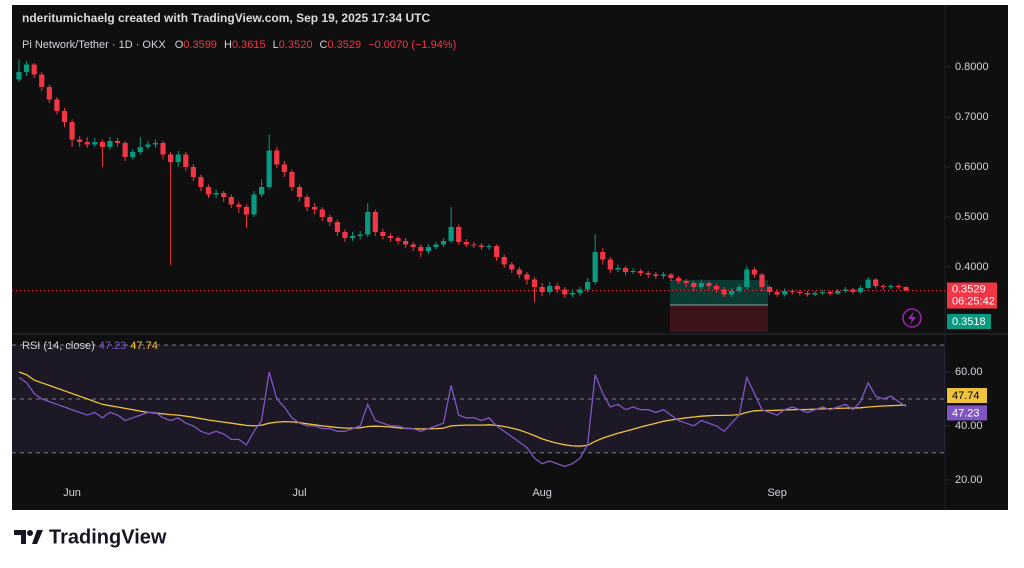  What do you see at coordinates (324, 45) in the screenshot?
I see `legend-label: C` at bounding box center [324, 45].